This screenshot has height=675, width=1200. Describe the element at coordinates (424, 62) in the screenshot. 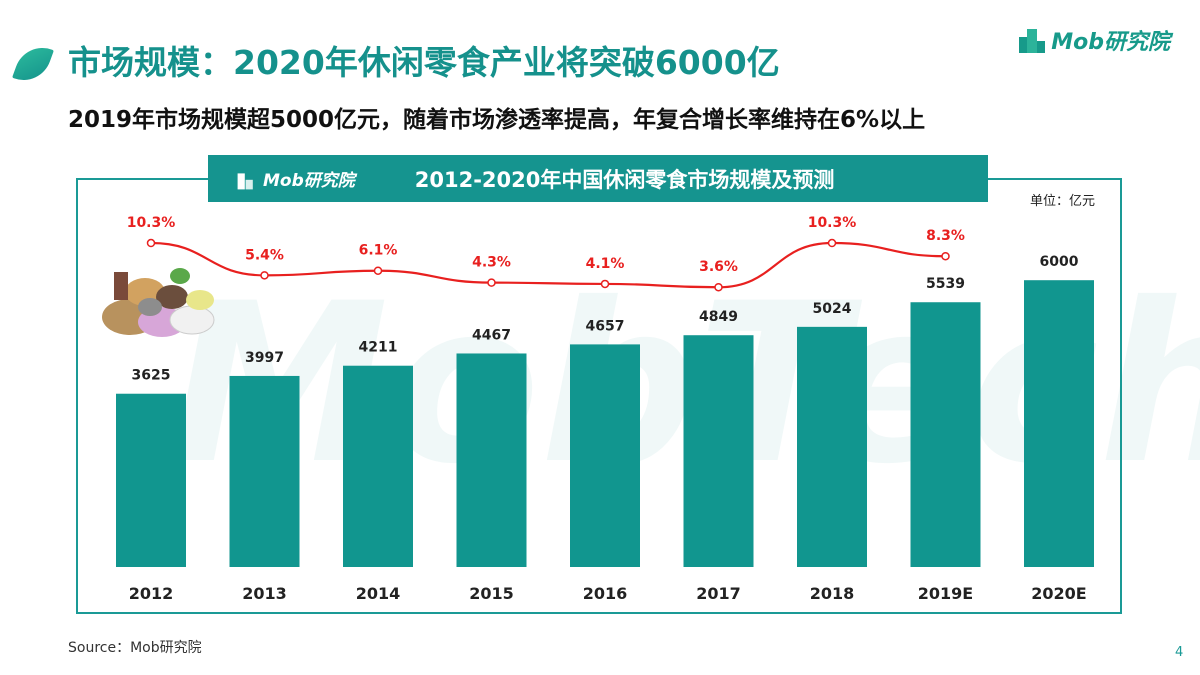

I see `page-title: 市场规模：2020年休闲零食产业将突破6000亿` at that location.